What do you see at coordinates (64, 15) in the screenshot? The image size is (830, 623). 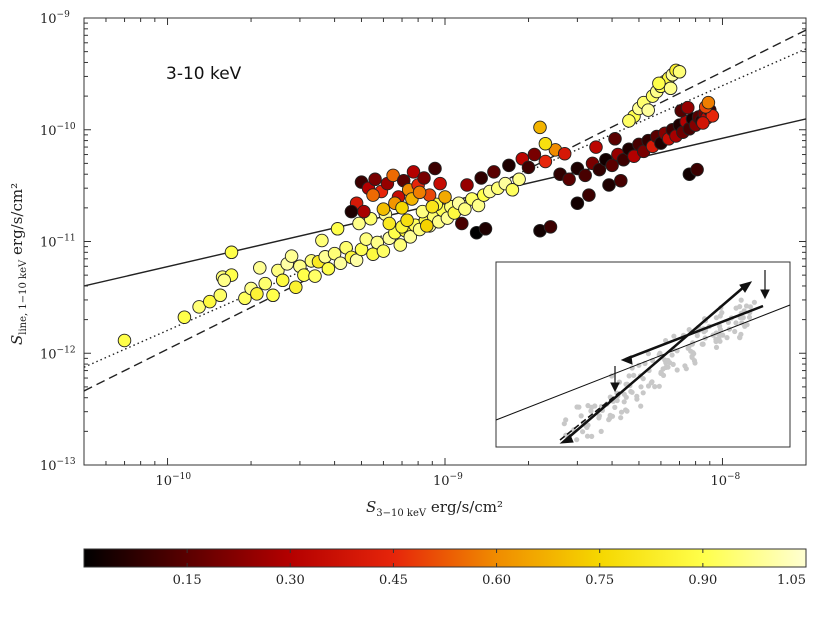 I see `y-tick-label-exp: −9` at bounding box center [64, 15].